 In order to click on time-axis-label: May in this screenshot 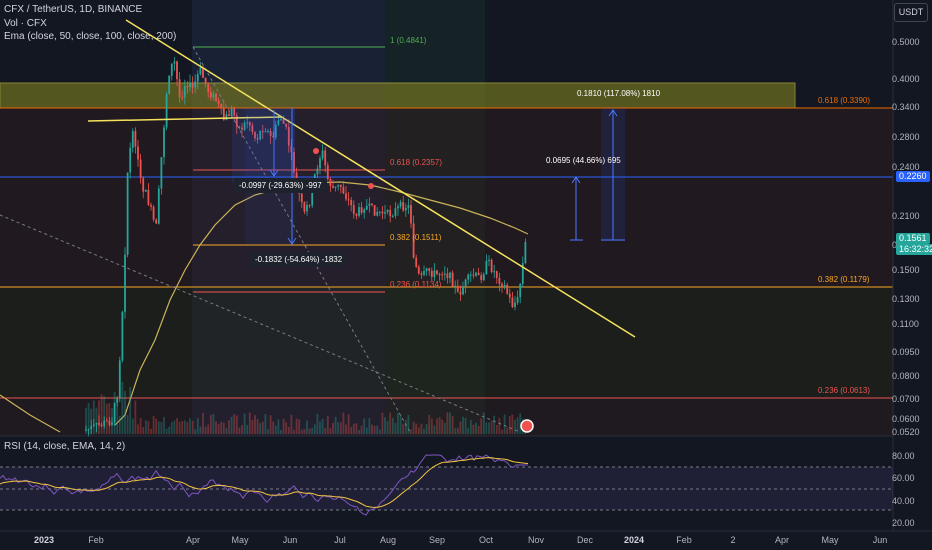, I will do `click(240, 540)`.